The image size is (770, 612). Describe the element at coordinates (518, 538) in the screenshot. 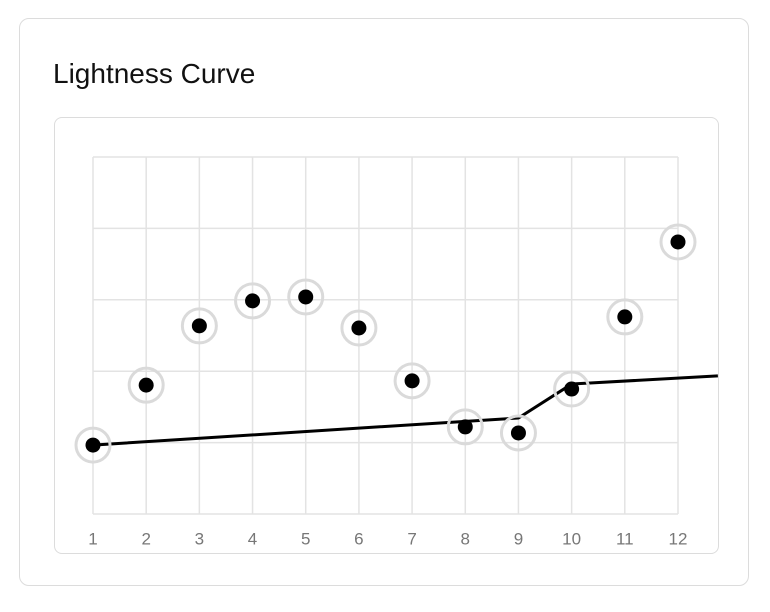

I see `x-tick-label: 9` at that location.